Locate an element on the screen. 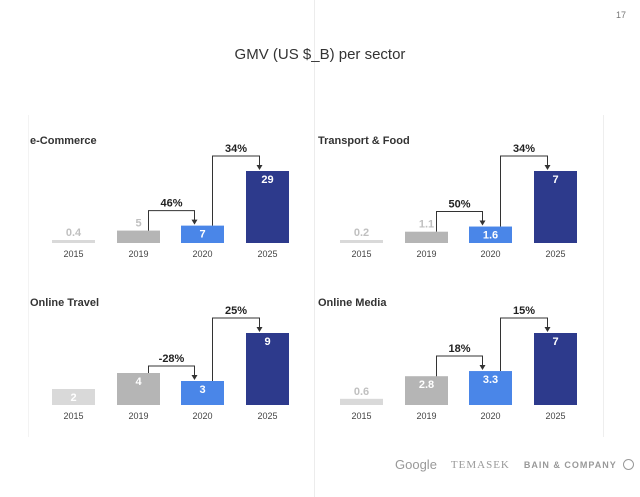 Image resolution: width=640 pixels, height=497 pixels. growth-label: 50% is located at coordinates (459, 205).